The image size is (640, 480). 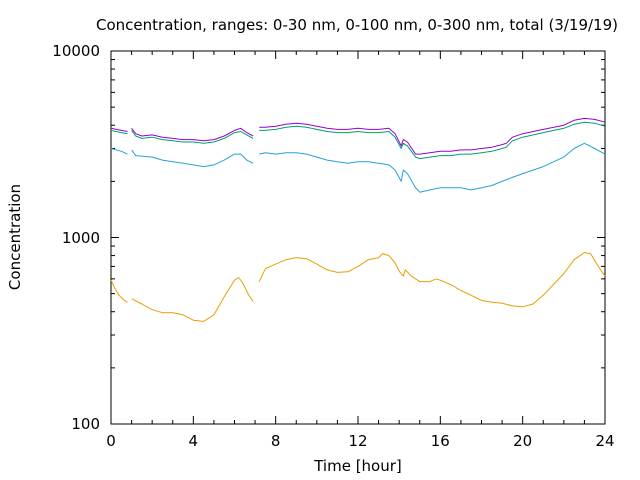 I want to click on x-tick-label: 4, so click(x=194, y=441).